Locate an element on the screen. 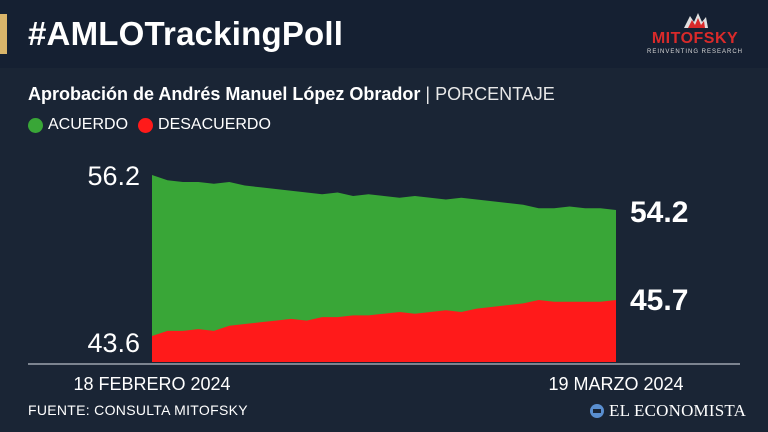  legend-swatch-acuerdo is located at coordinates (35, 125).